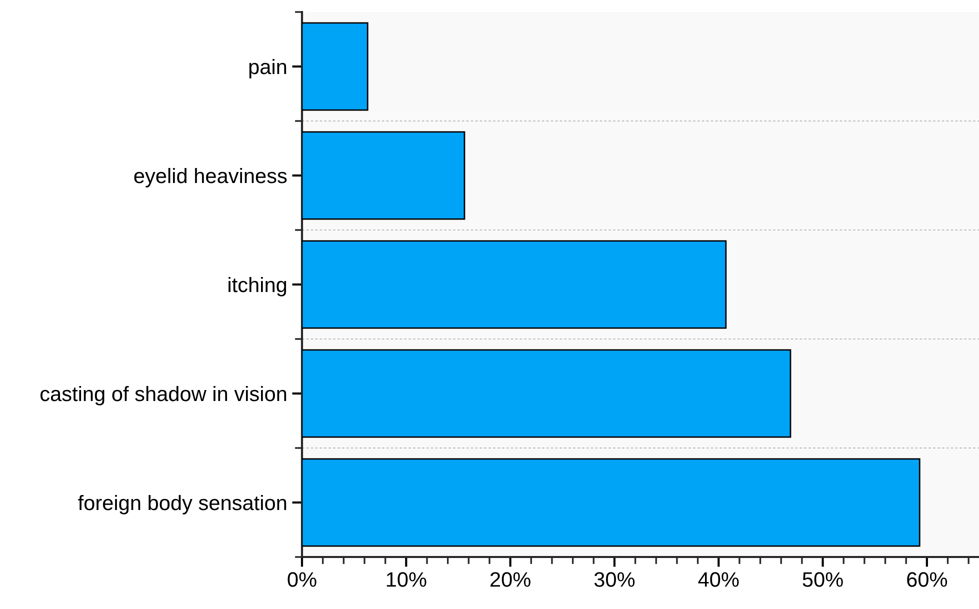  I want to click on y-tick-label: foreign body sensation, so click(182, 504).